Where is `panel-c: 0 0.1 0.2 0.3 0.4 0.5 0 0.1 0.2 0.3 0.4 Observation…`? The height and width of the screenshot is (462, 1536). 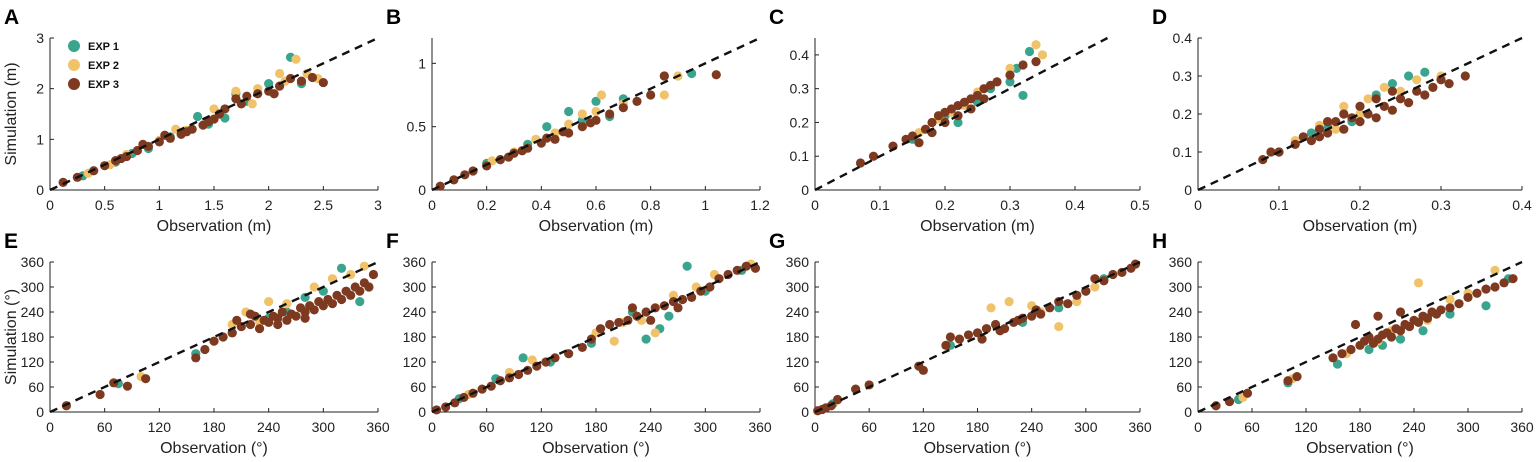
panel-c: 0 0.1 0.2 0.3 0.4 0.5 0 0.1 0.2 0.3 0.4 Observation… is located at coordinates (959, 120).